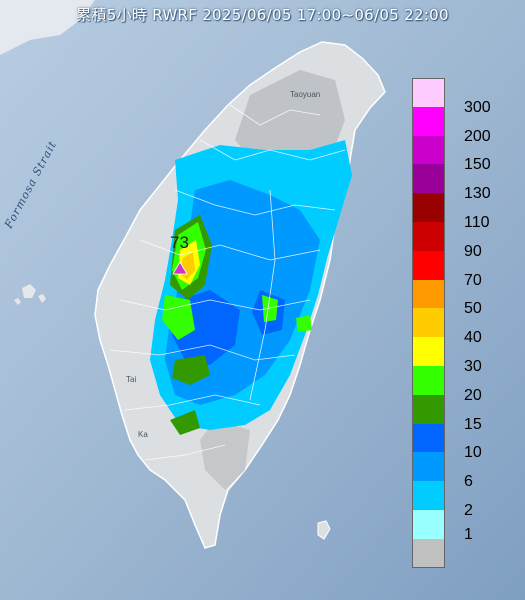 The image size is (525, 600). I want to click on legend-label: 200, so click(477, 136).